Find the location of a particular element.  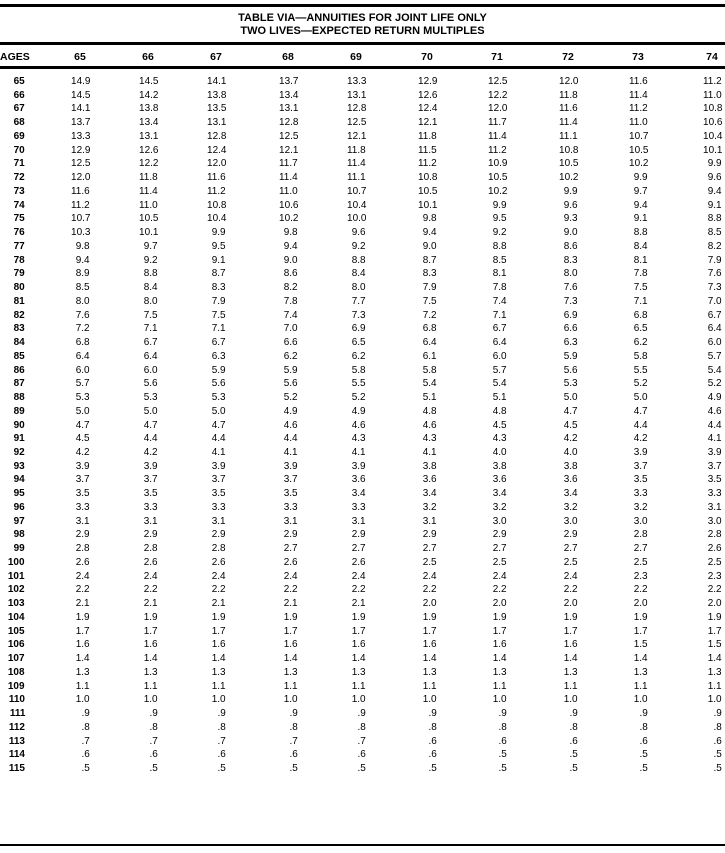

value-cell: 6.9 is located at coordinates (359, 328).